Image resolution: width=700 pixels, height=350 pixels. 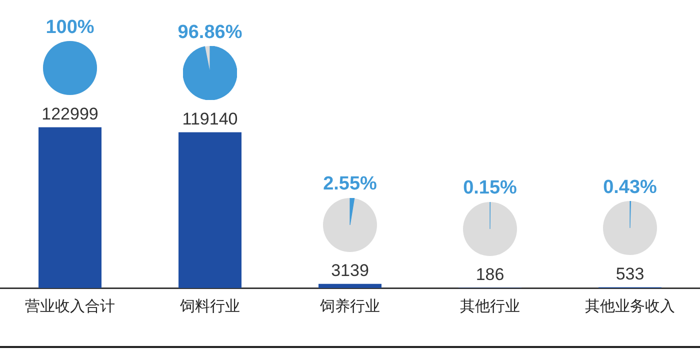 What do you see at coordinates (490, 187) in the screenshot?
I see `annotation: 0.15%` at bounding box center [490, 187].